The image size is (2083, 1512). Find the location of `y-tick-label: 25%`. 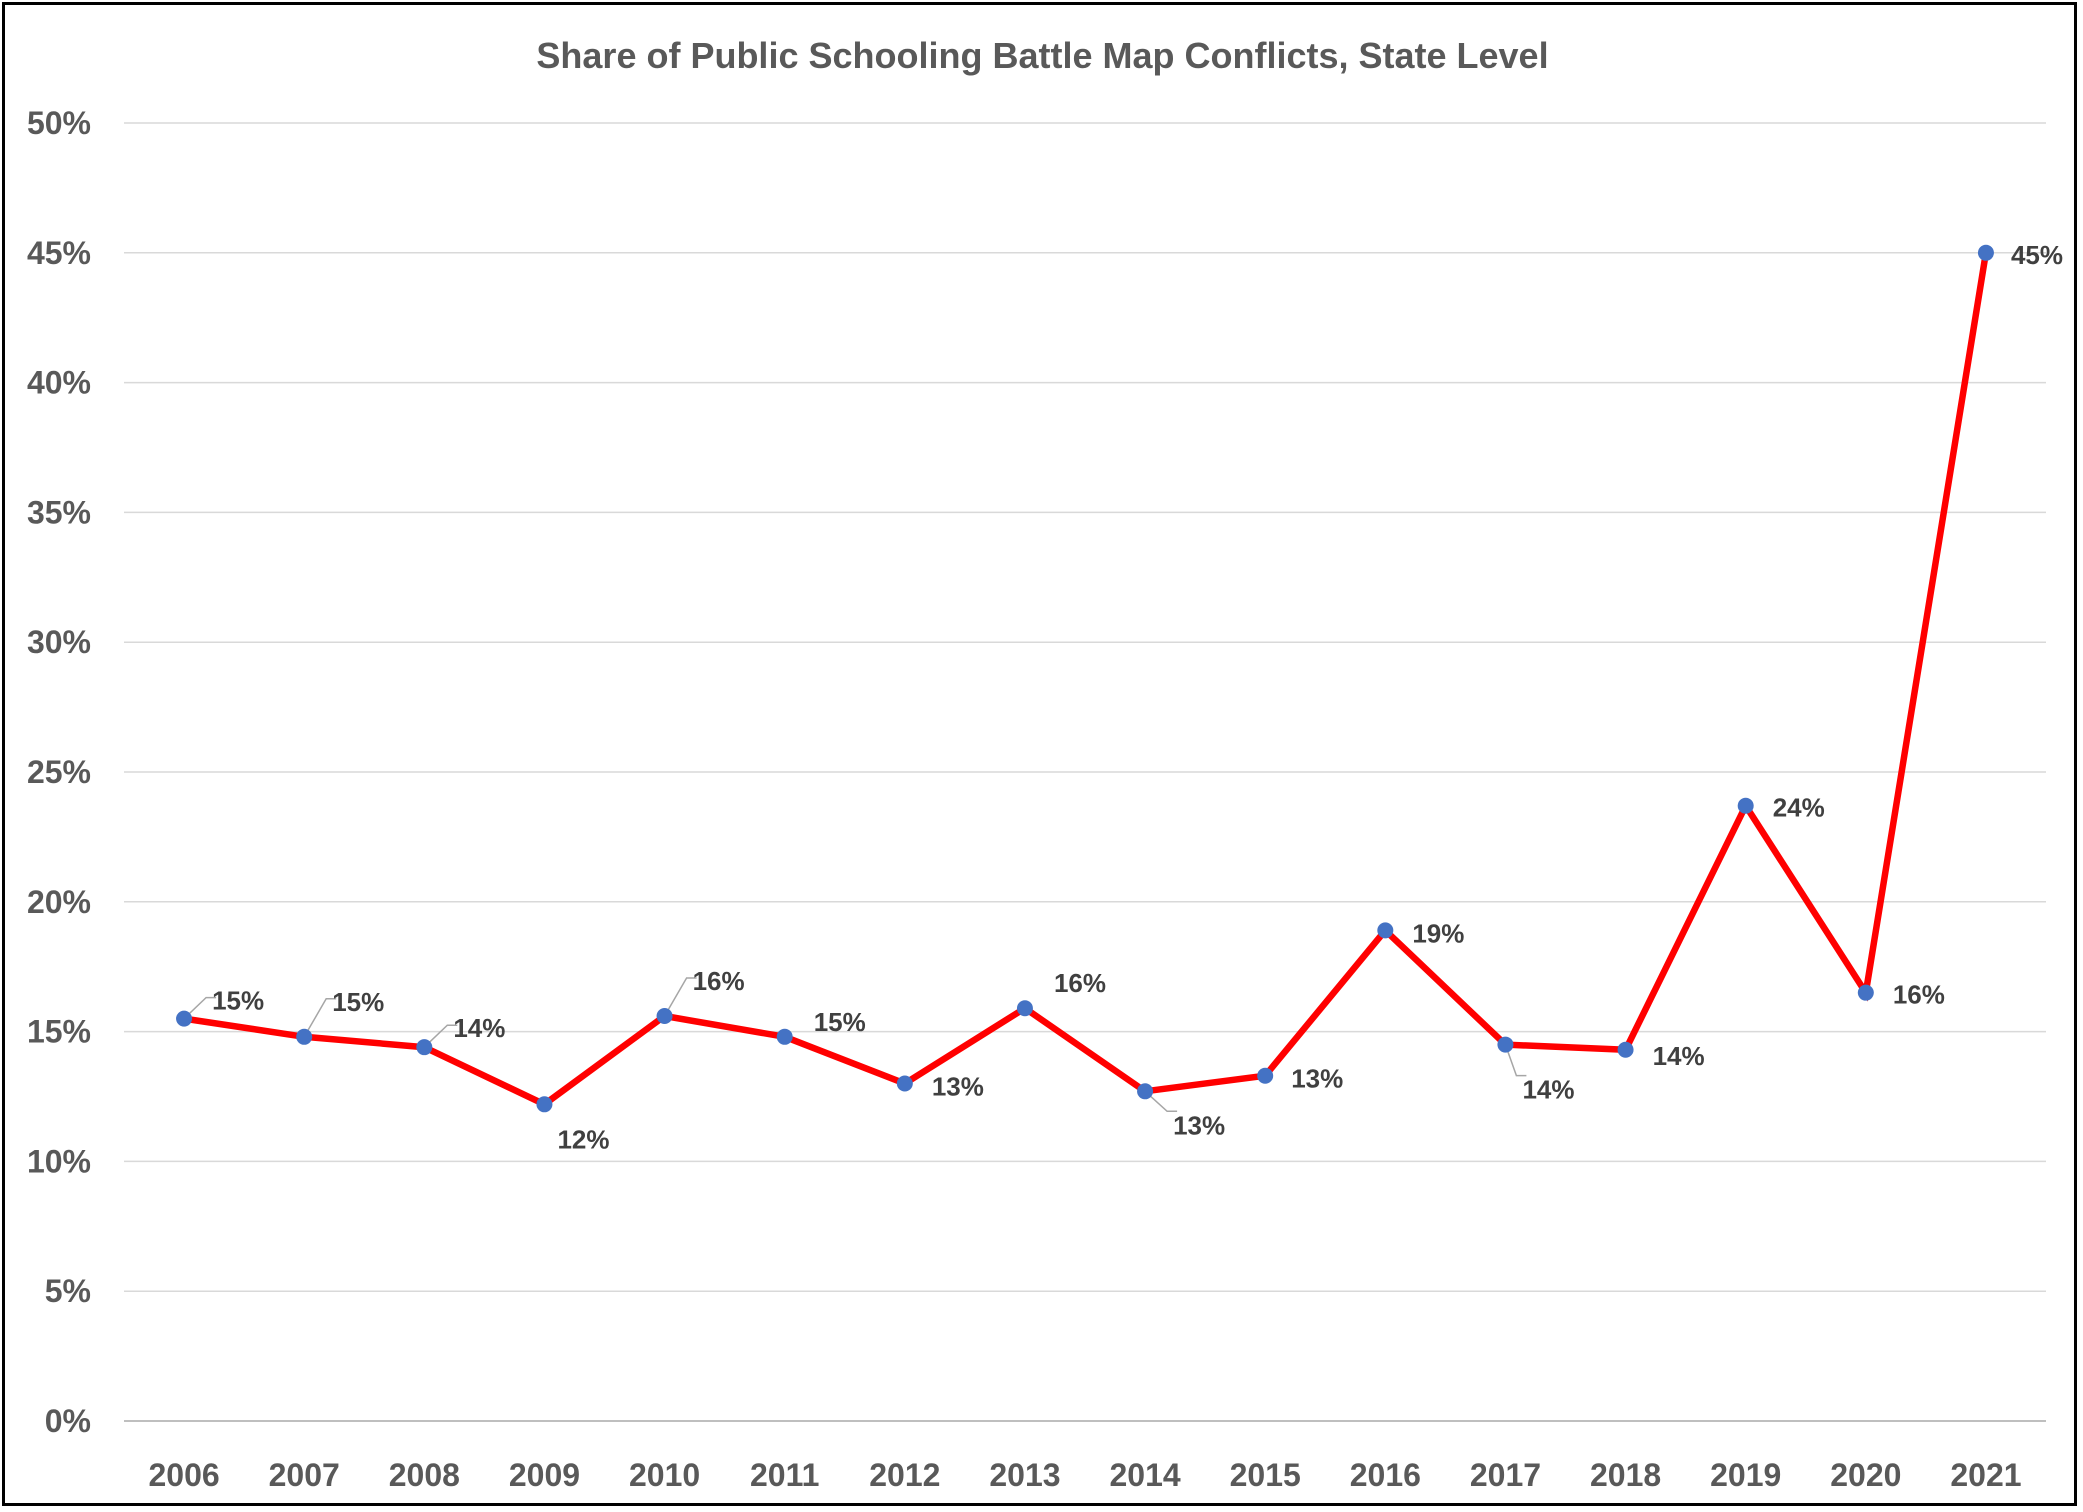

y-tick-label: 25% is located at coordinates (59, 772).